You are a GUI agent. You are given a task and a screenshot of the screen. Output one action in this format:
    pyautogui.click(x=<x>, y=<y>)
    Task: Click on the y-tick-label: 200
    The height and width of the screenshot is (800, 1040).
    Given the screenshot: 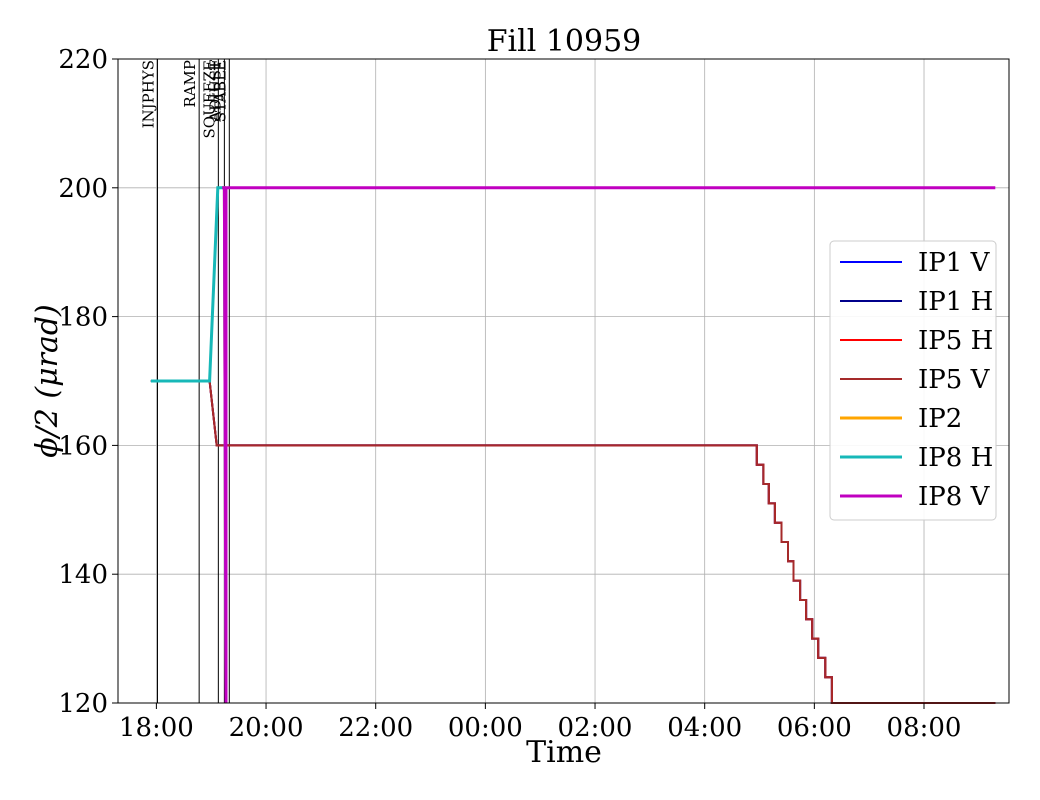 What is the action you would take?
    pyautogui.click(x=83, y=189)
    